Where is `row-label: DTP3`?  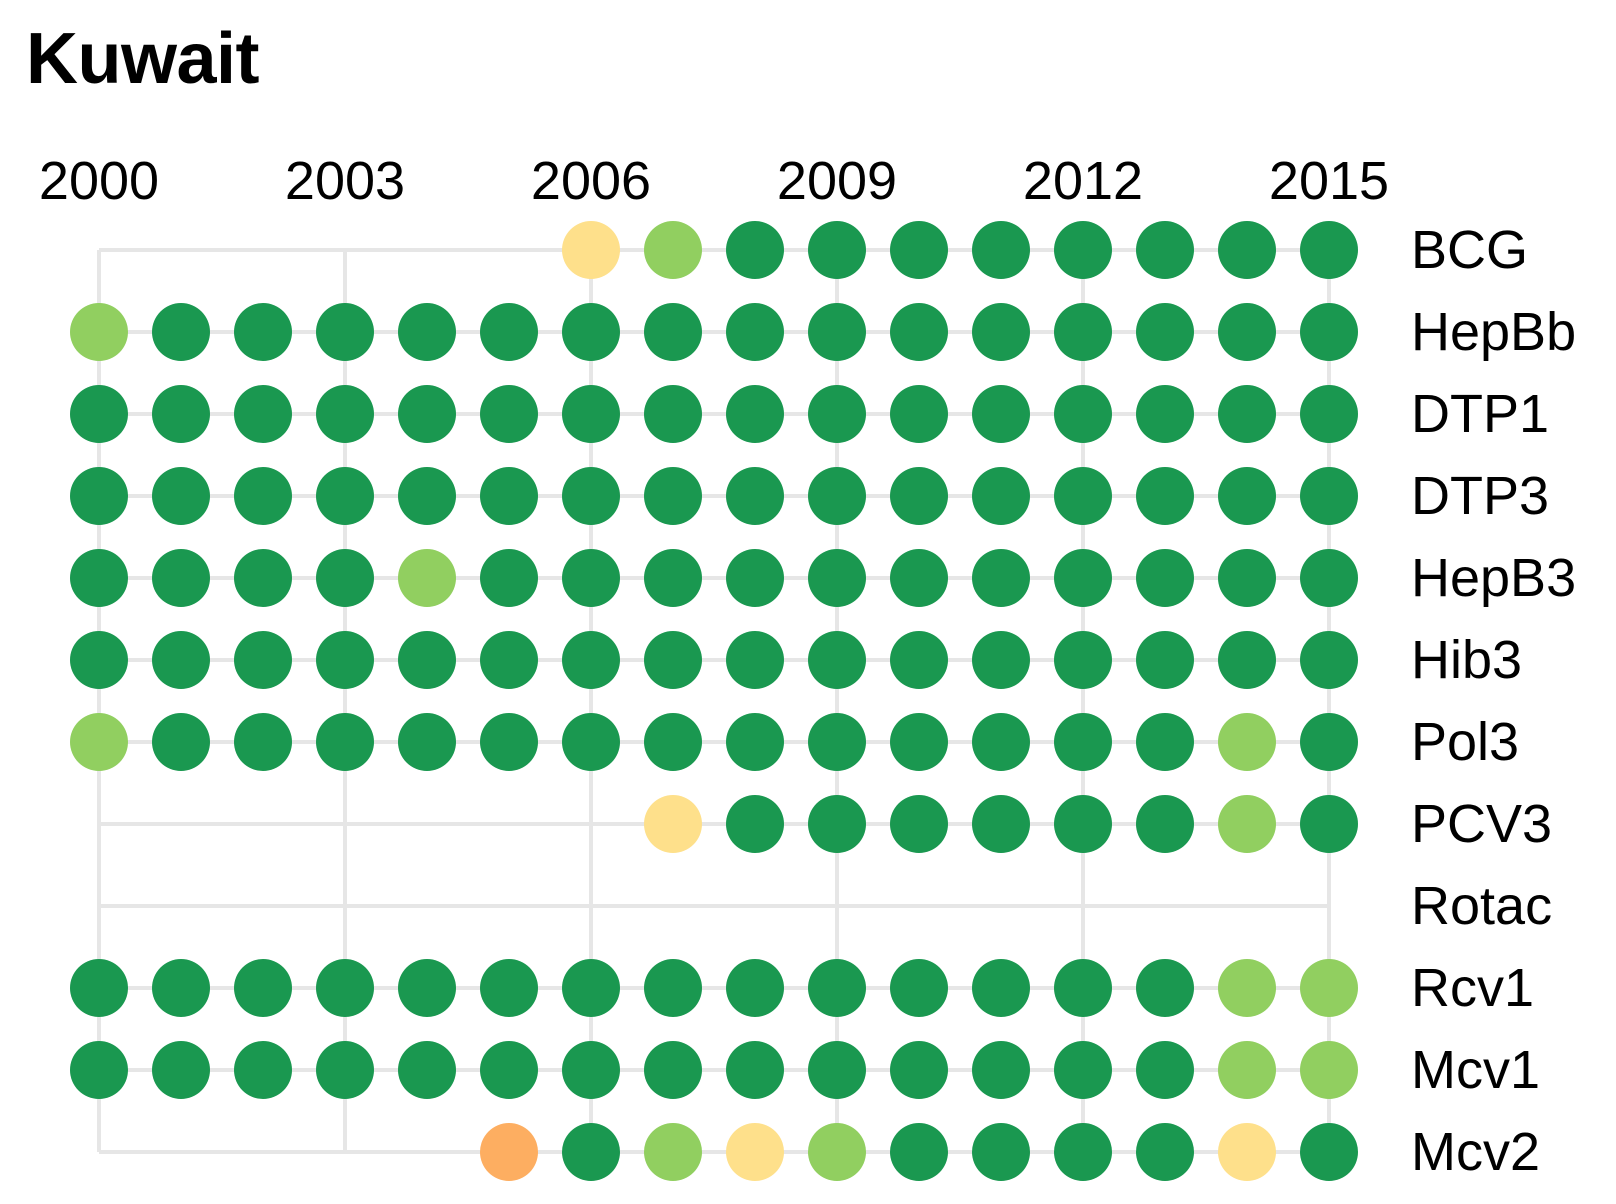
row-label: DTP3 is located at coordinates (1480, 496).